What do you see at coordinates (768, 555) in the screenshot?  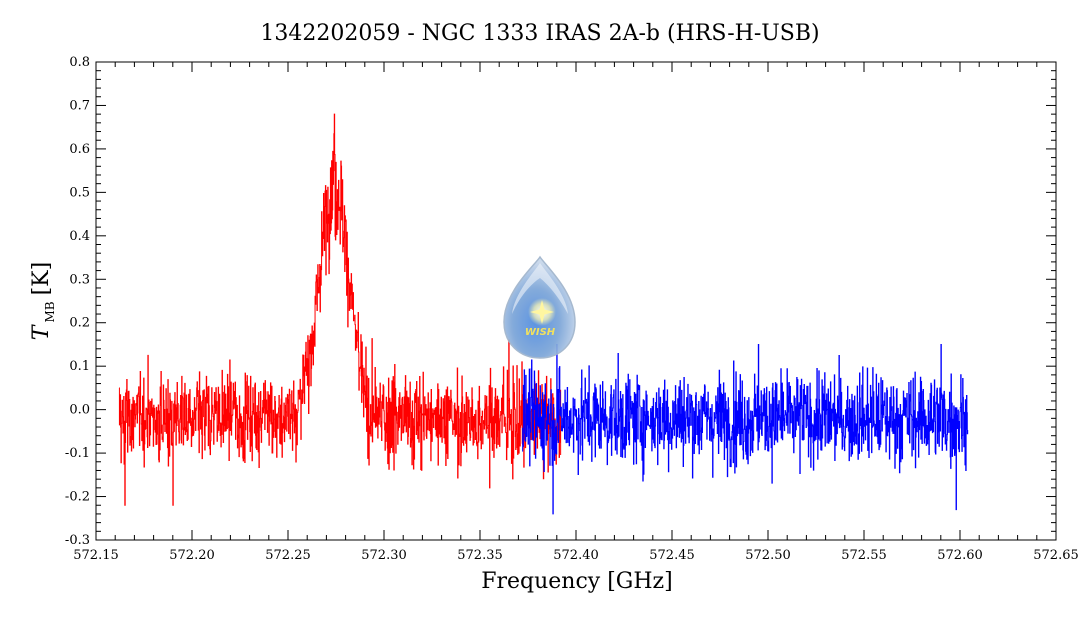 I see `x-tick-label: 572.50` at bounding box center [768, 555].